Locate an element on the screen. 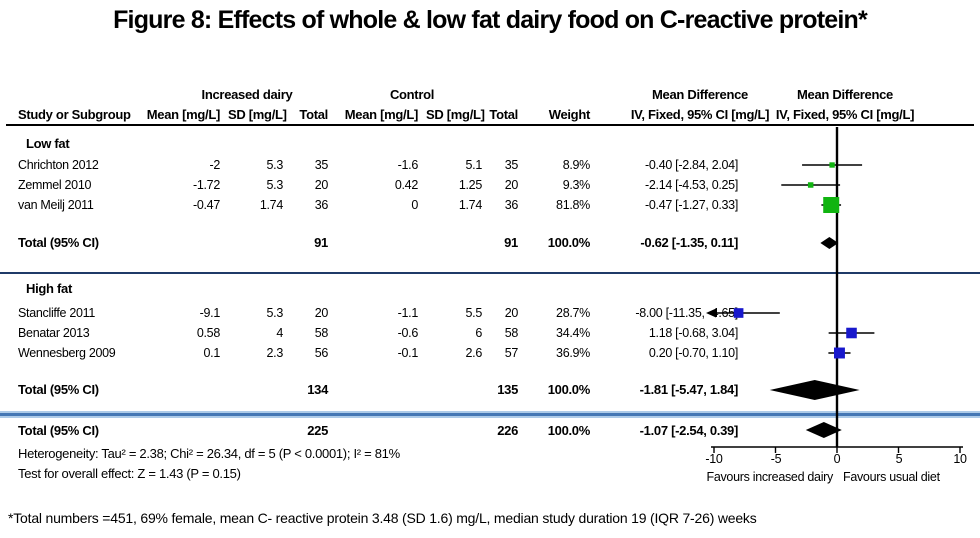 Image resolution: width=980 pixels, height=538 pixels. header-mean-dairy: Mean [mg/L] is located at coordinates (183, 114).